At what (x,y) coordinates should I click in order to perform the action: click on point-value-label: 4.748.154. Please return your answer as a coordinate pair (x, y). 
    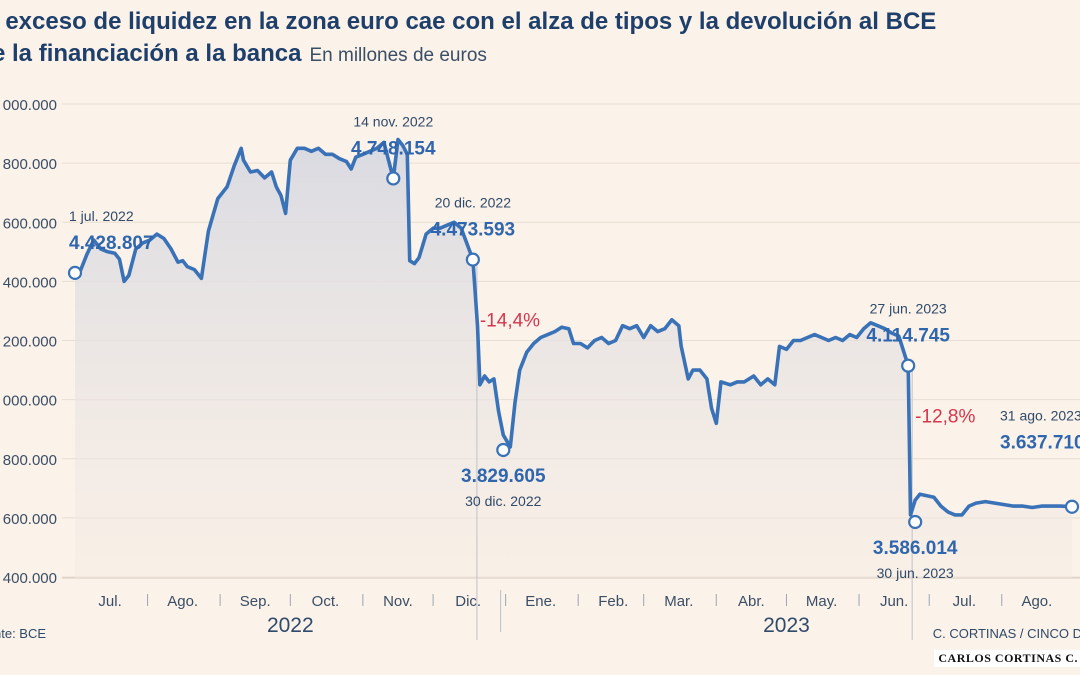
    Looking at the image, I should click on (393, 148).